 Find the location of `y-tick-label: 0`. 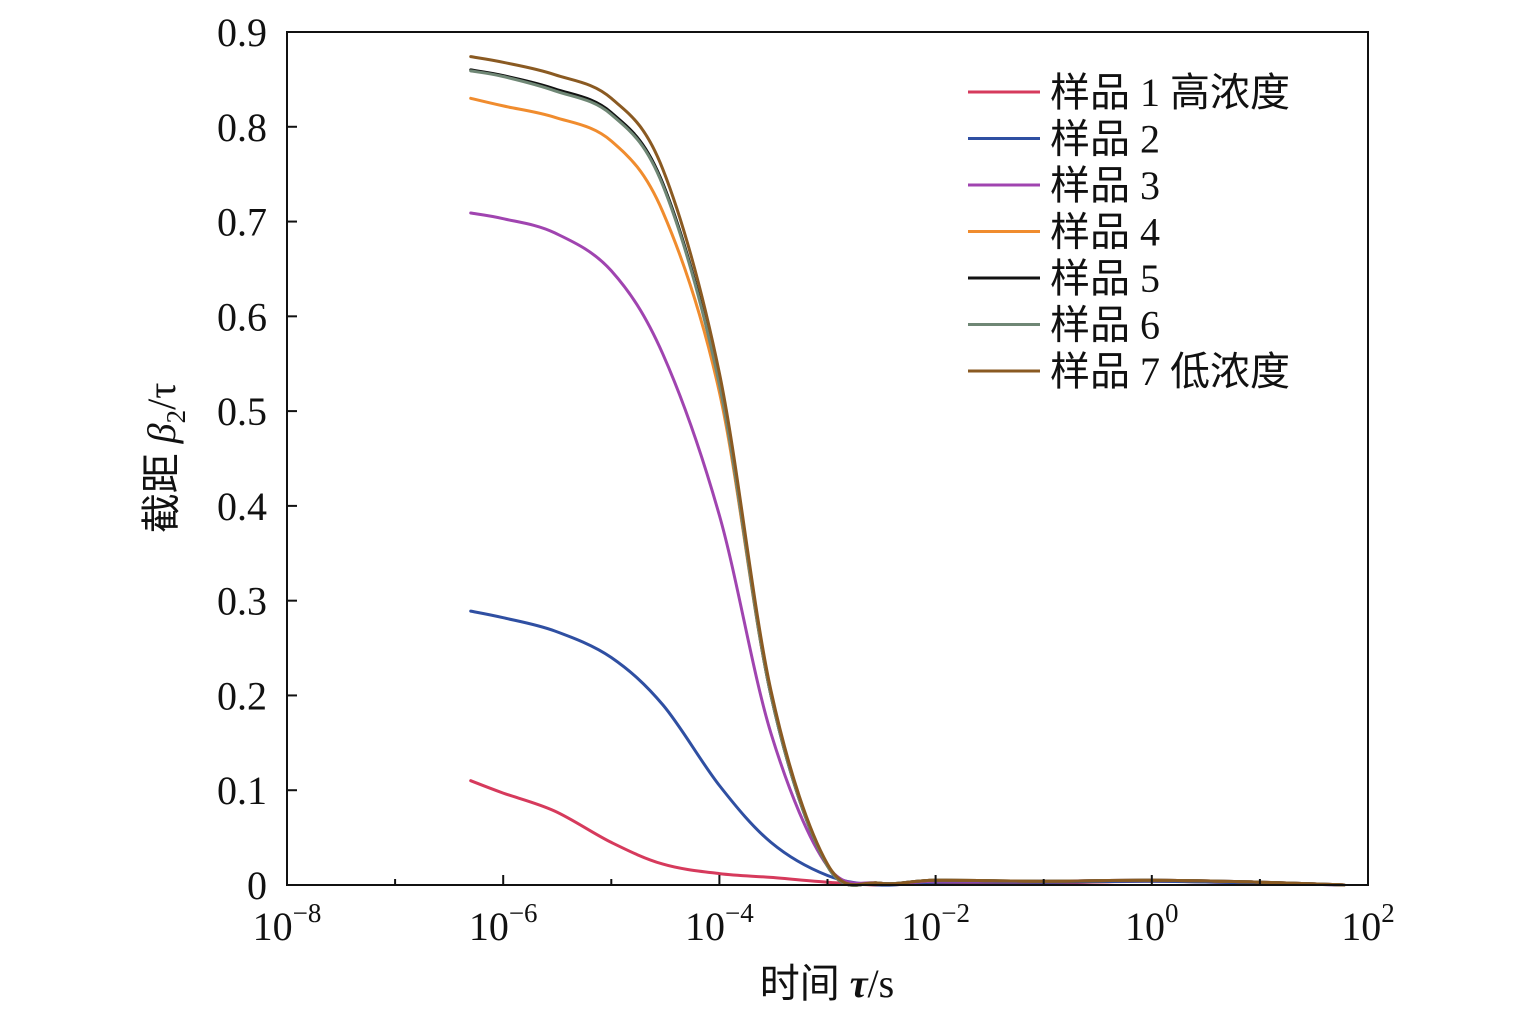

y-tick-label: 0 is located at coordinates (257, 885).